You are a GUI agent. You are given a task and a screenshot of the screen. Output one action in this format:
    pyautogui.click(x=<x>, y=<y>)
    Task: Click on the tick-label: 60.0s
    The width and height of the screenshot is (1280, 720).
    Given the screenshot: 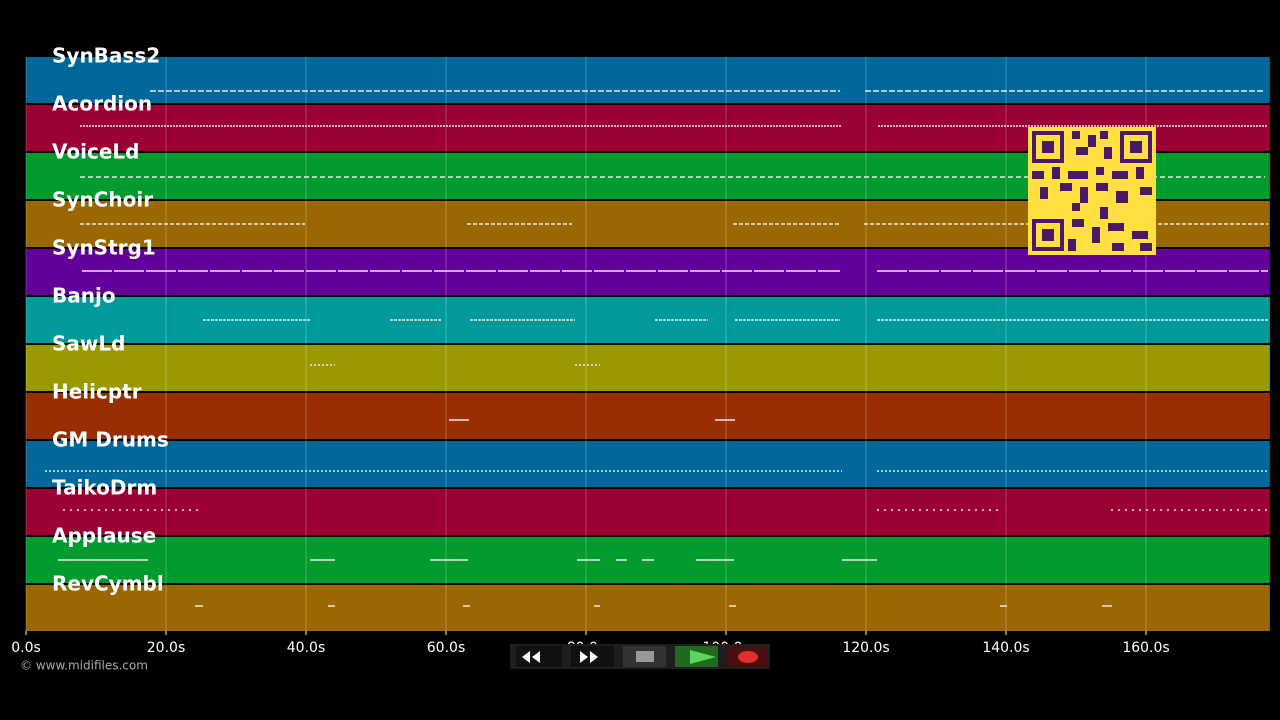 What is the action you would take?
    pyautogui.click(x=446, y=648)
    